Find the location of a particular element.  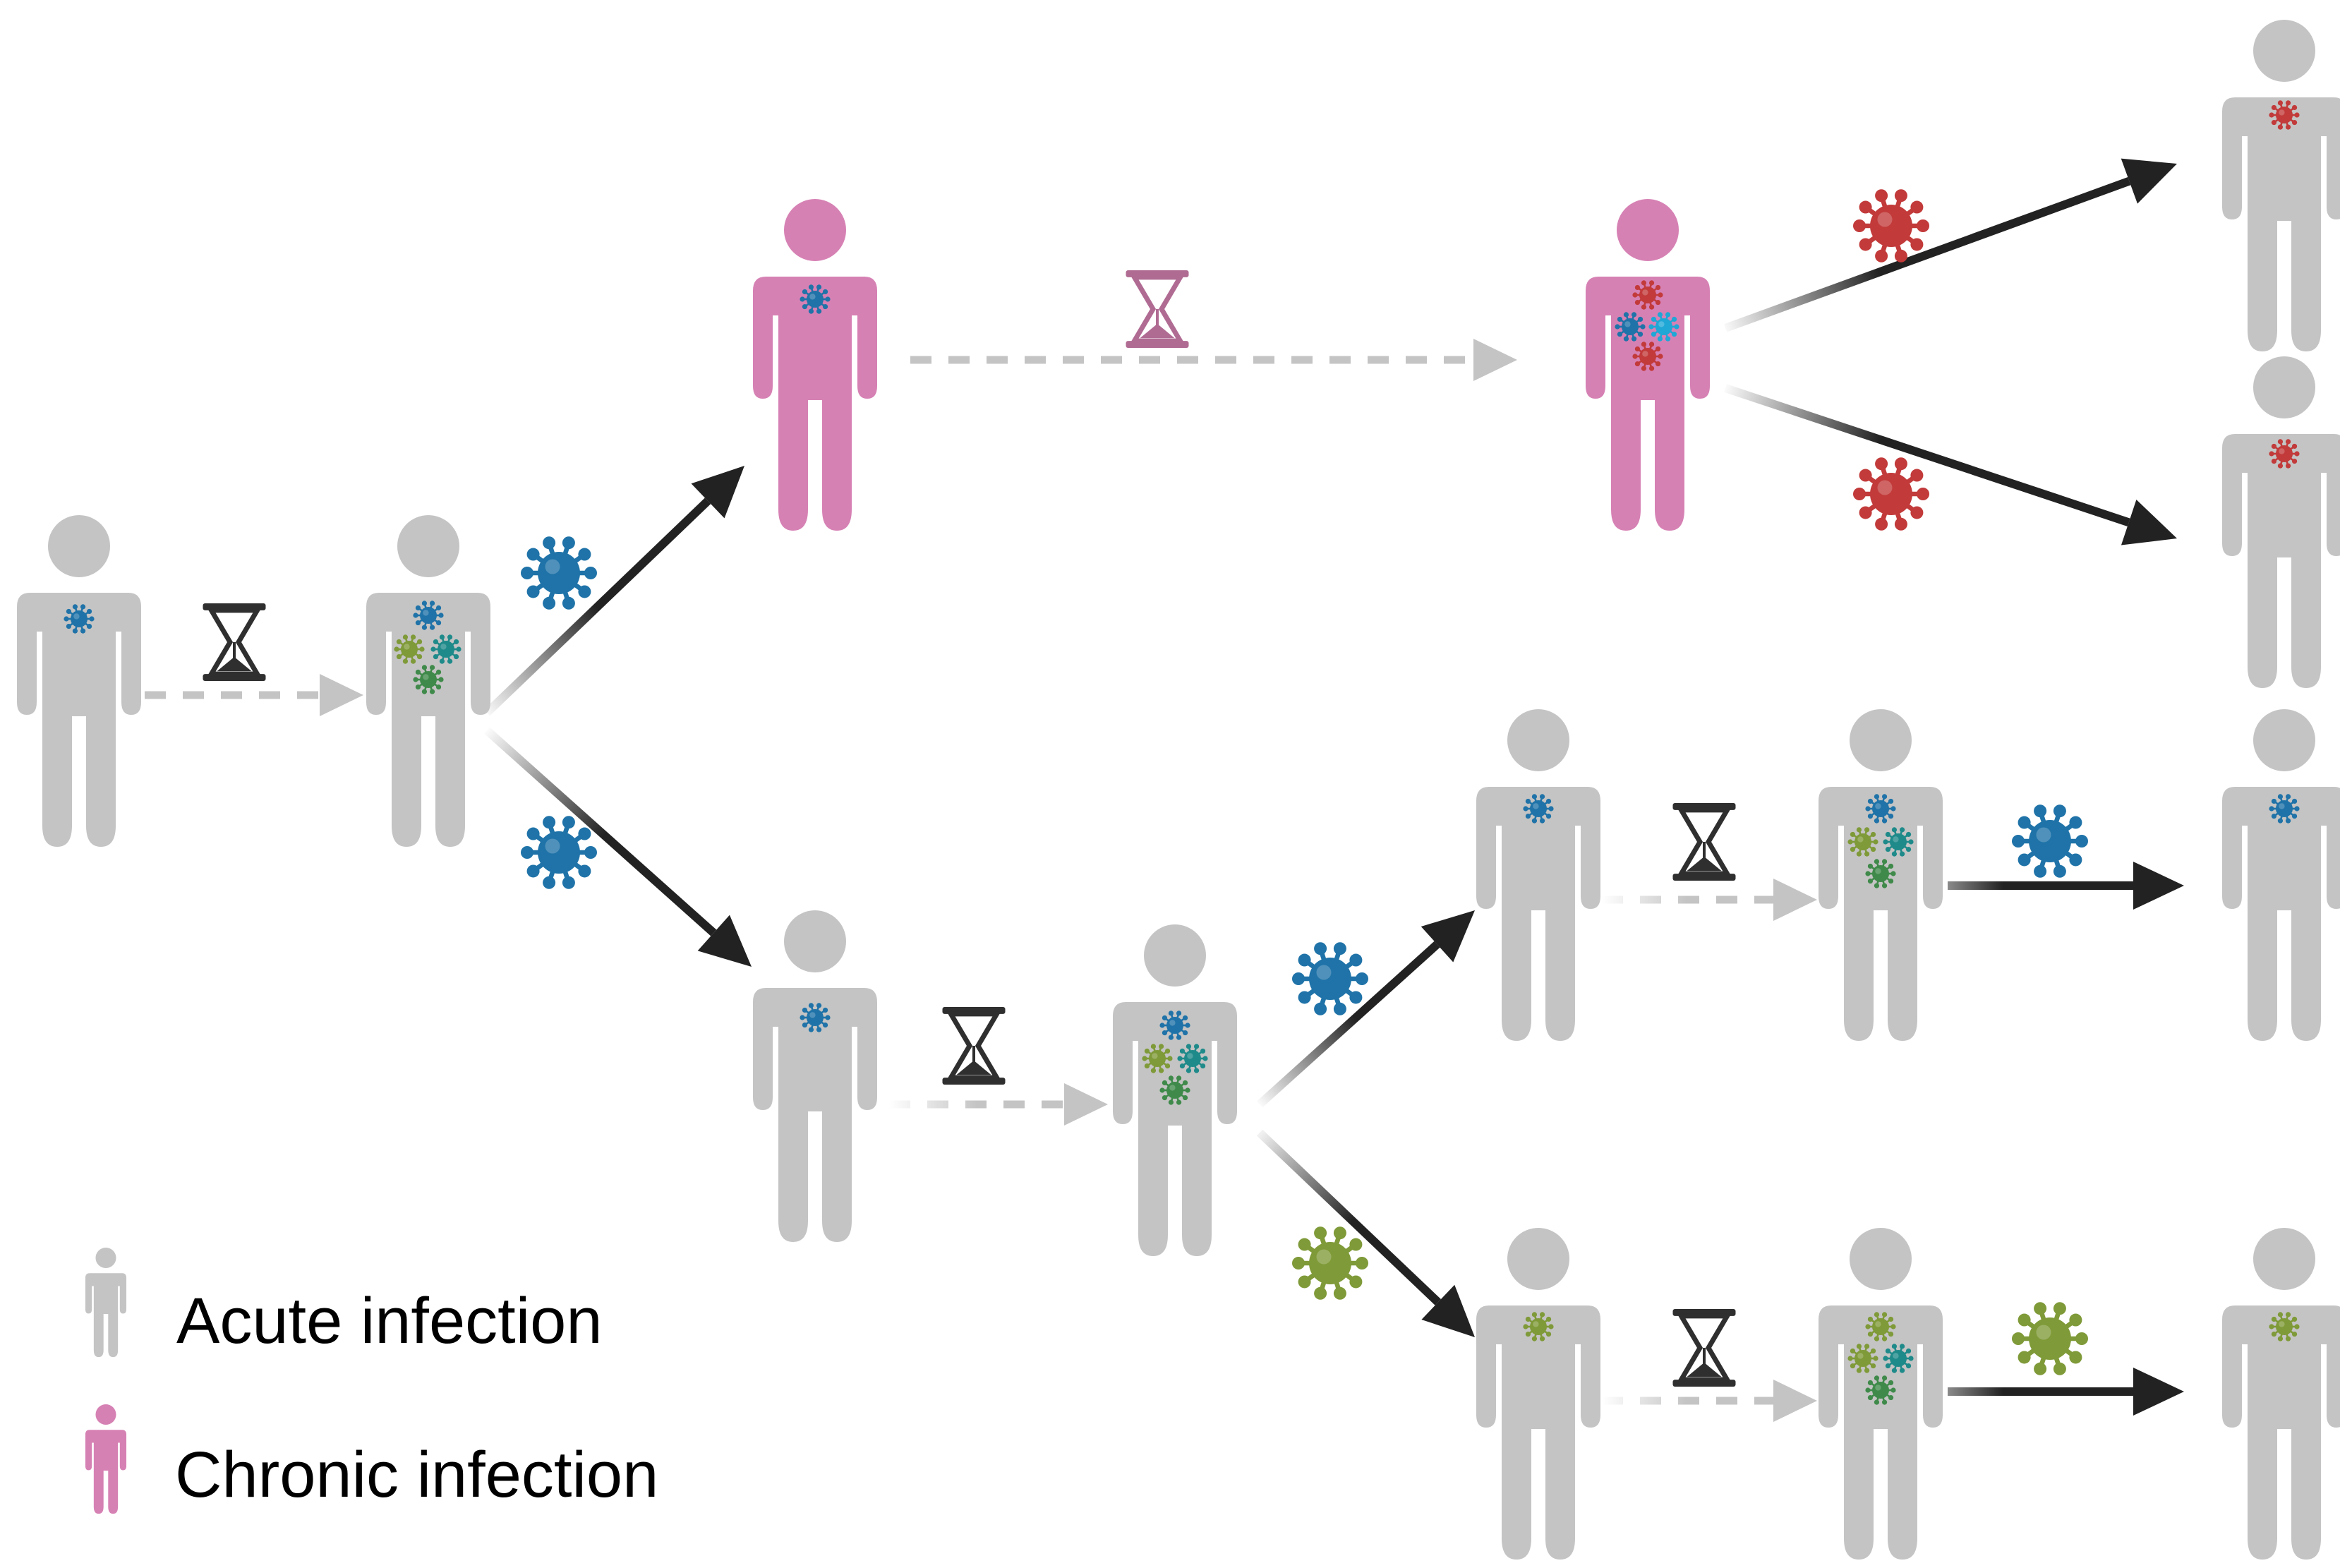

legend-chronic-label: Chronic infection is located at coordinates (417, 1475).